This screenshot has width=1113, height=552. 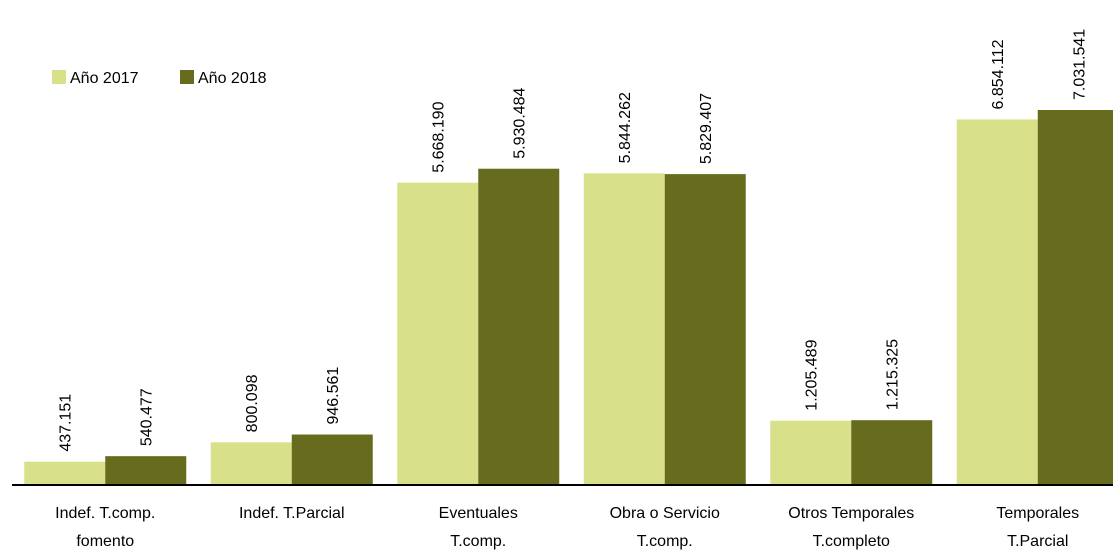 I want to click on value-label: 1.205.489, so click(x=812, y=374).